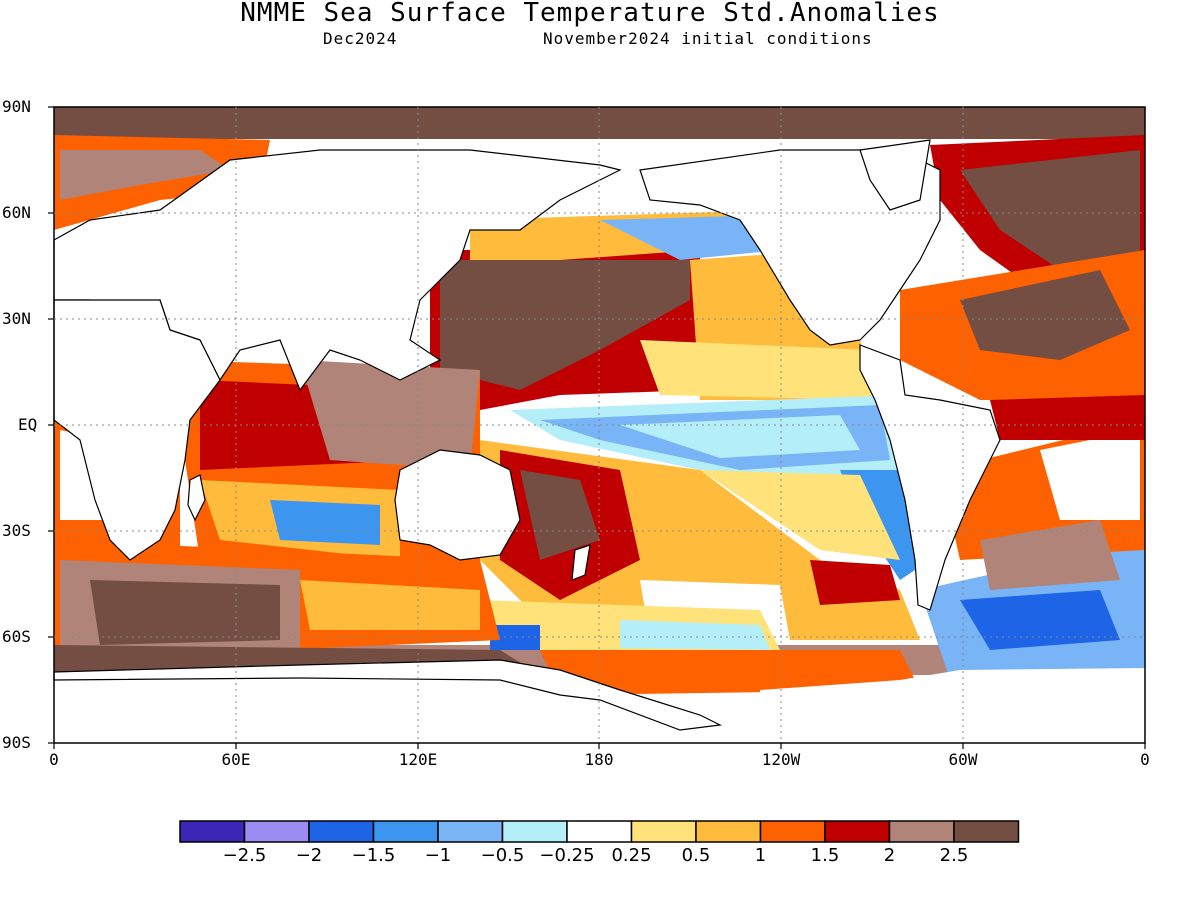  What do you see at coordinates (889, 855) in the screenshot?
I see `colorbar-label: 2` at bounding box center [889, 855].